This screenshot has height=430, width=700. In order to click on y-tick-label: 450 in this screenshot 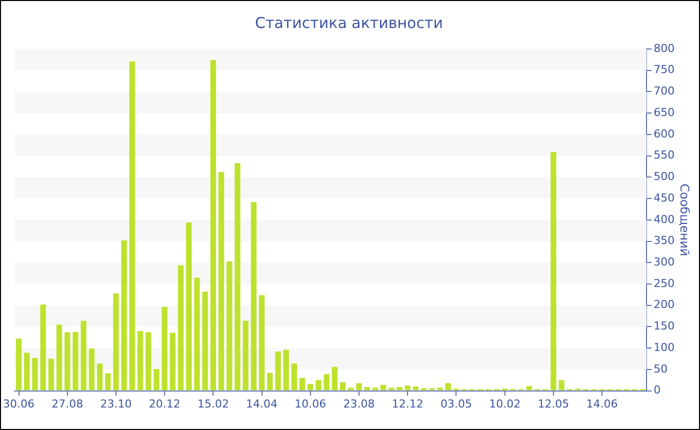, I will do `click(664, 197)`.